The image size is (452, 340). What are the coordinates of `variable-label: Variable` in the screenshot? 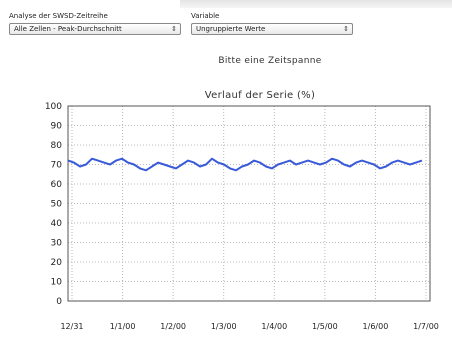 It's located at (205, 16).